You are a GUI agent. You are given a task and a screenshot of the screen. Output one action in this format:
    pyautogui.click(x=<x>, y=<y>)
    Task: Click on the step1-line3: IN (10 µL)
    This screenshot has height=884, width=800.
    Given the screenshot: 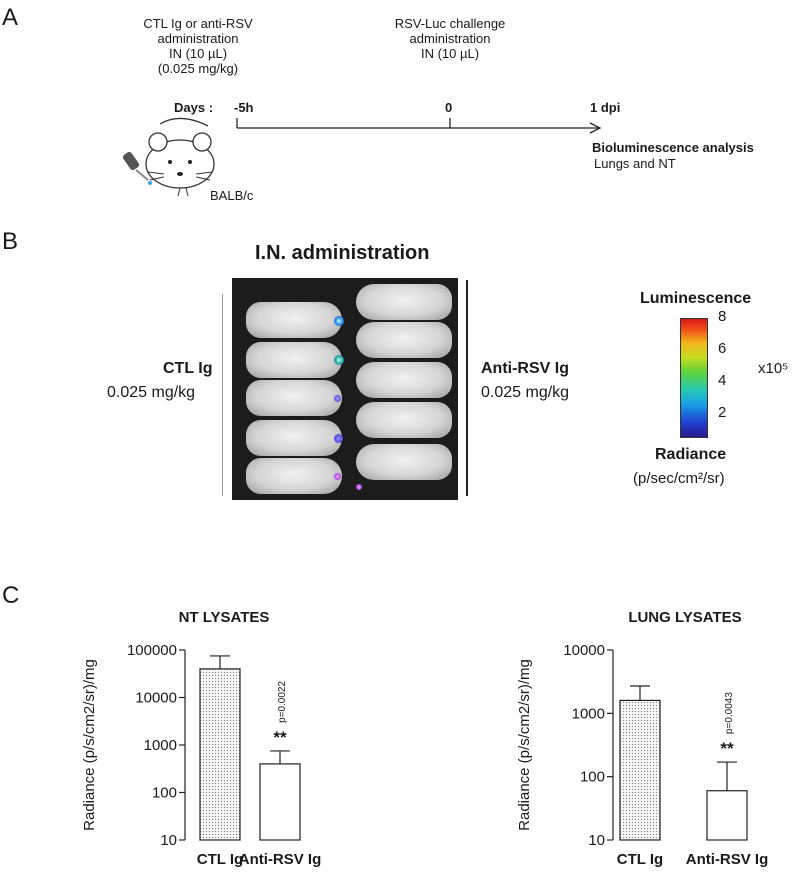 What is the action you would take?
    pyautogui.click(x=198, y=53)
    